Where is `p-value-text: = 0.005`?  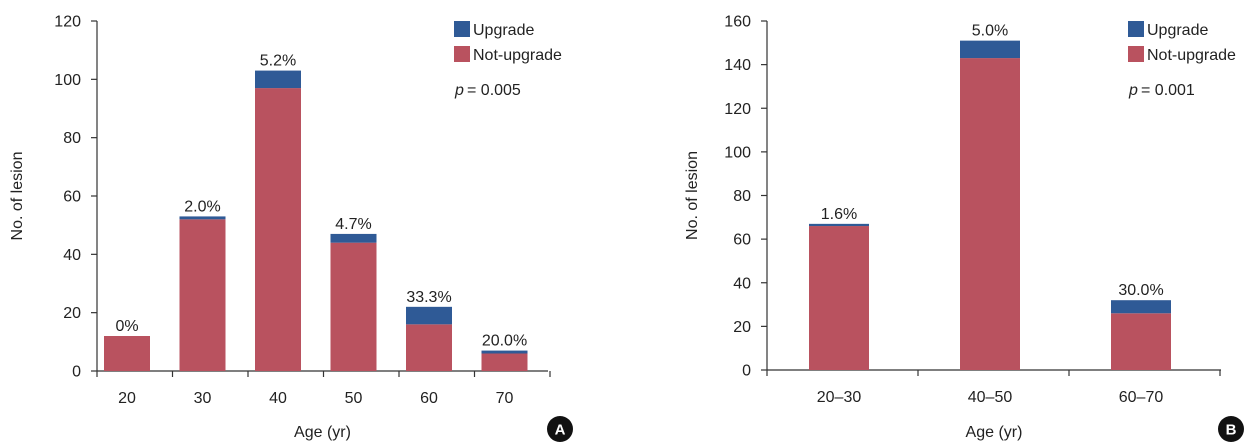 p-value-text: = 0.005 is located at coordinates (494, 90).